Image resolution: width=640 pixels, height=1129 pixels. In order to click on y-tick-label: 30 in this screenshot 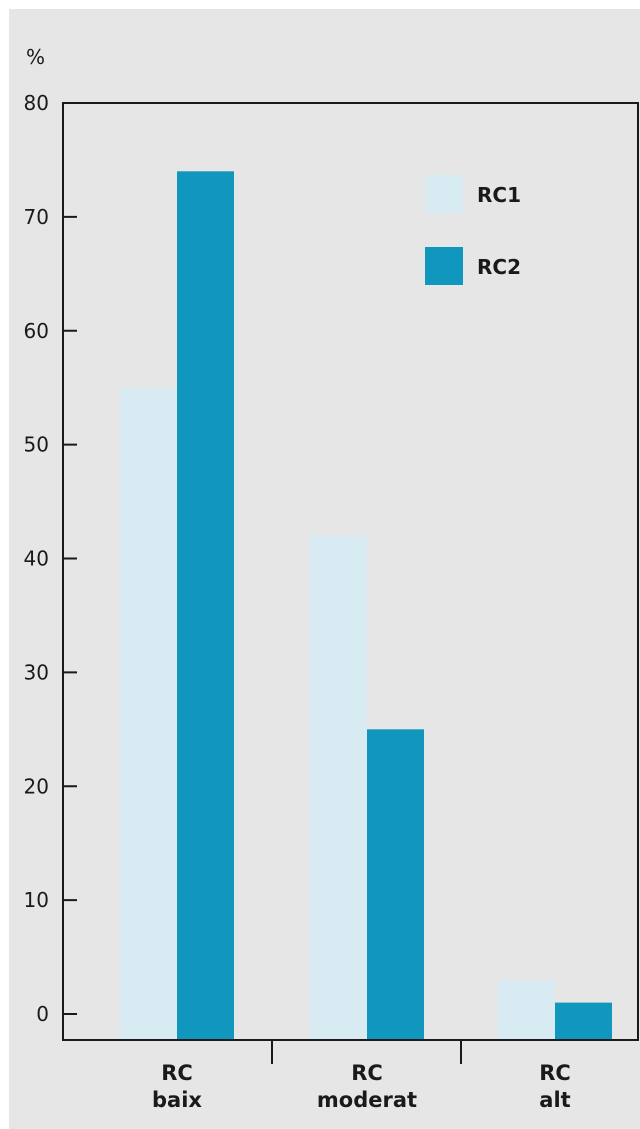, I will do `click(36, 672)`.